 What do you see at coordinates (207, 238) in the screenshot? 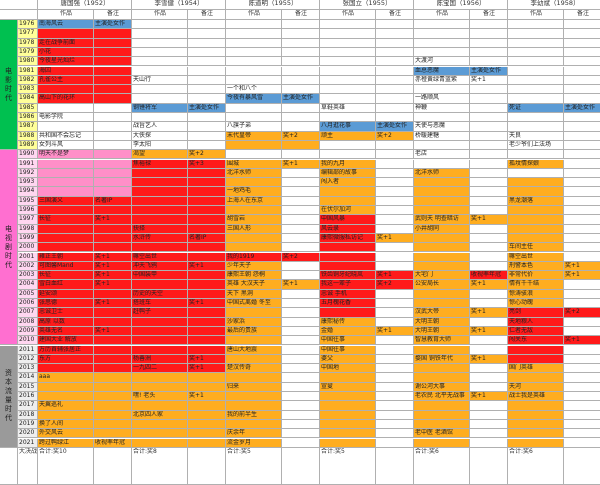
I see `note-cell: 名著IP` at bounding box center [207, 238].